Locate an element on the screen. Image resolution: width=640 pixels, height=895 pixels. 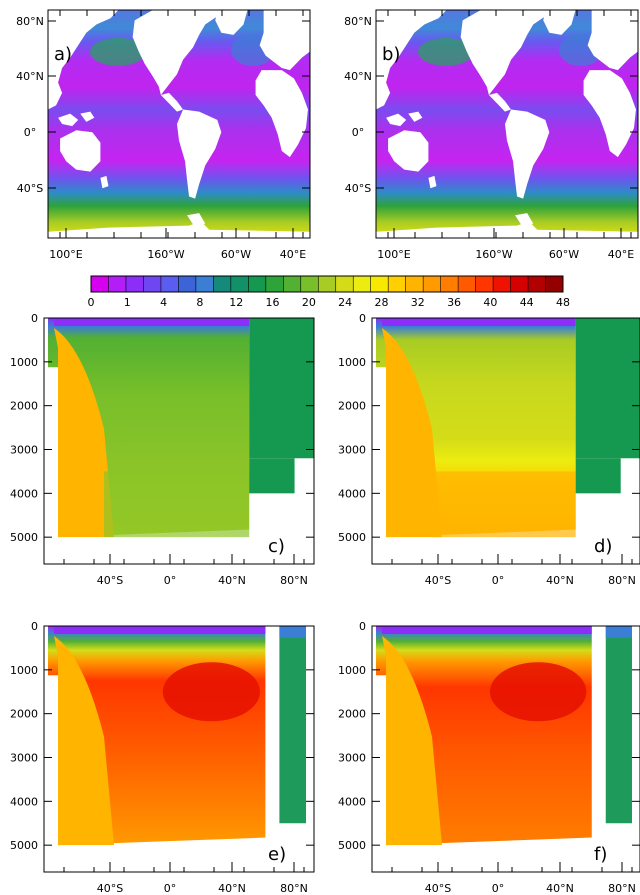
map-field-b is located at coordinates (507, 124).